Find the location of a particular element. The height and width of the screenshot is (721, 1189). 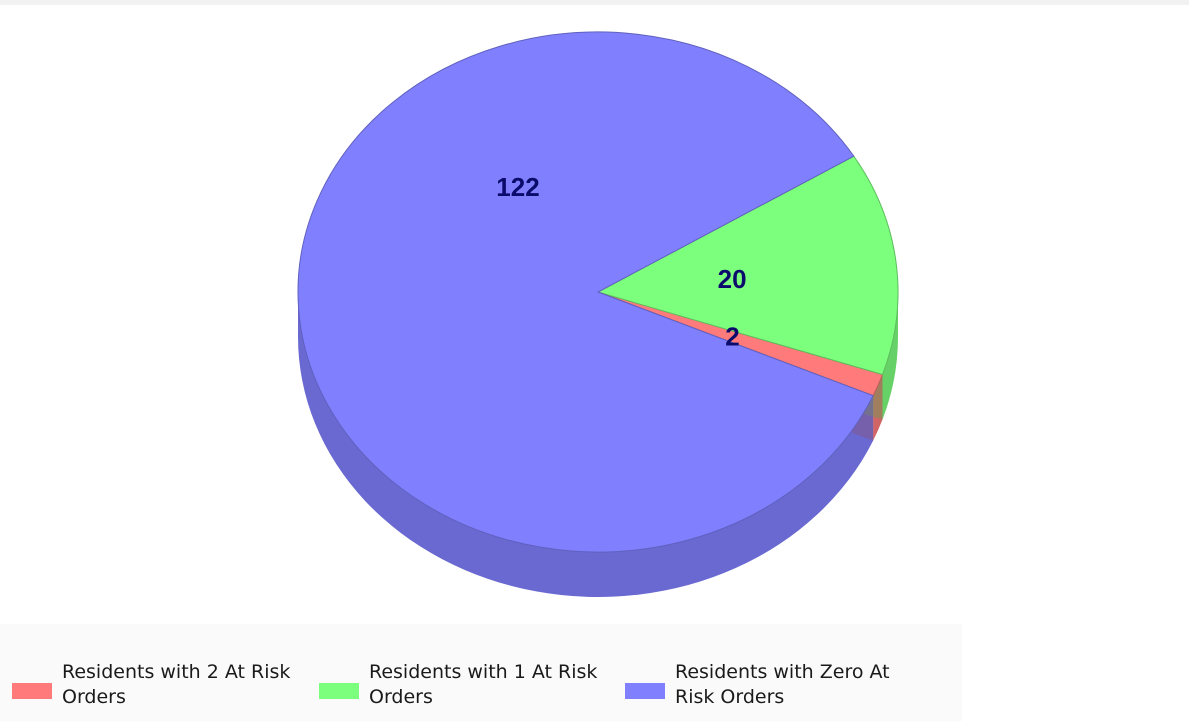

pie-labels: 2 20 122 is located at coordinates (621, 262).